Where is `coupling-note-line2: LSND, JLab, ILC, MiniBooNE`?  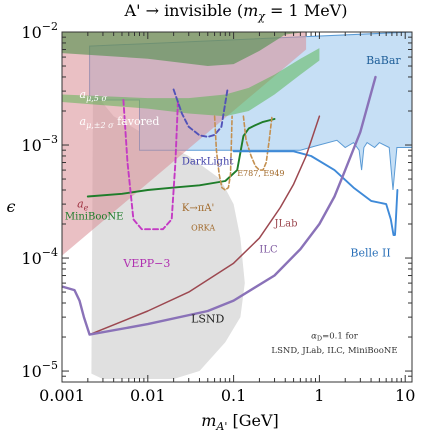
coupling-note-line2: LSND, JLab, ILC, MiniBooNE is located at coordinates (334, 351).